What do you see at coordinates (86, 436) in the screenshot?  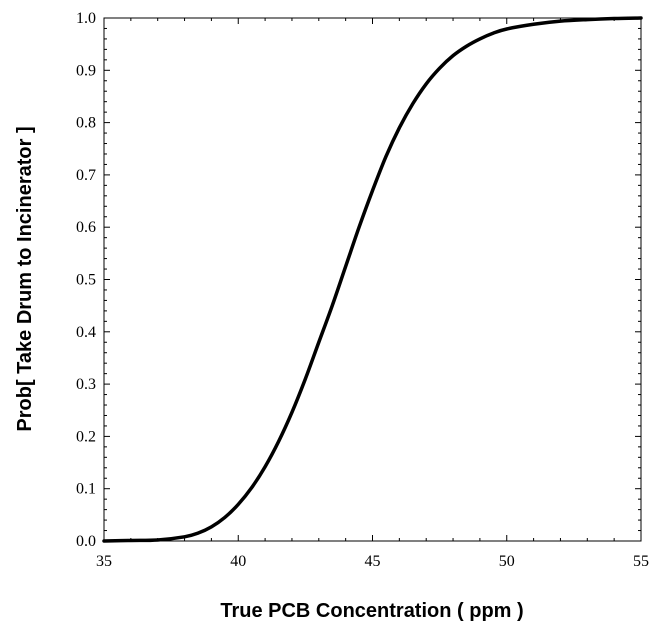 I see `y-tick-label: 0.2` at bounding box center [86, 436].